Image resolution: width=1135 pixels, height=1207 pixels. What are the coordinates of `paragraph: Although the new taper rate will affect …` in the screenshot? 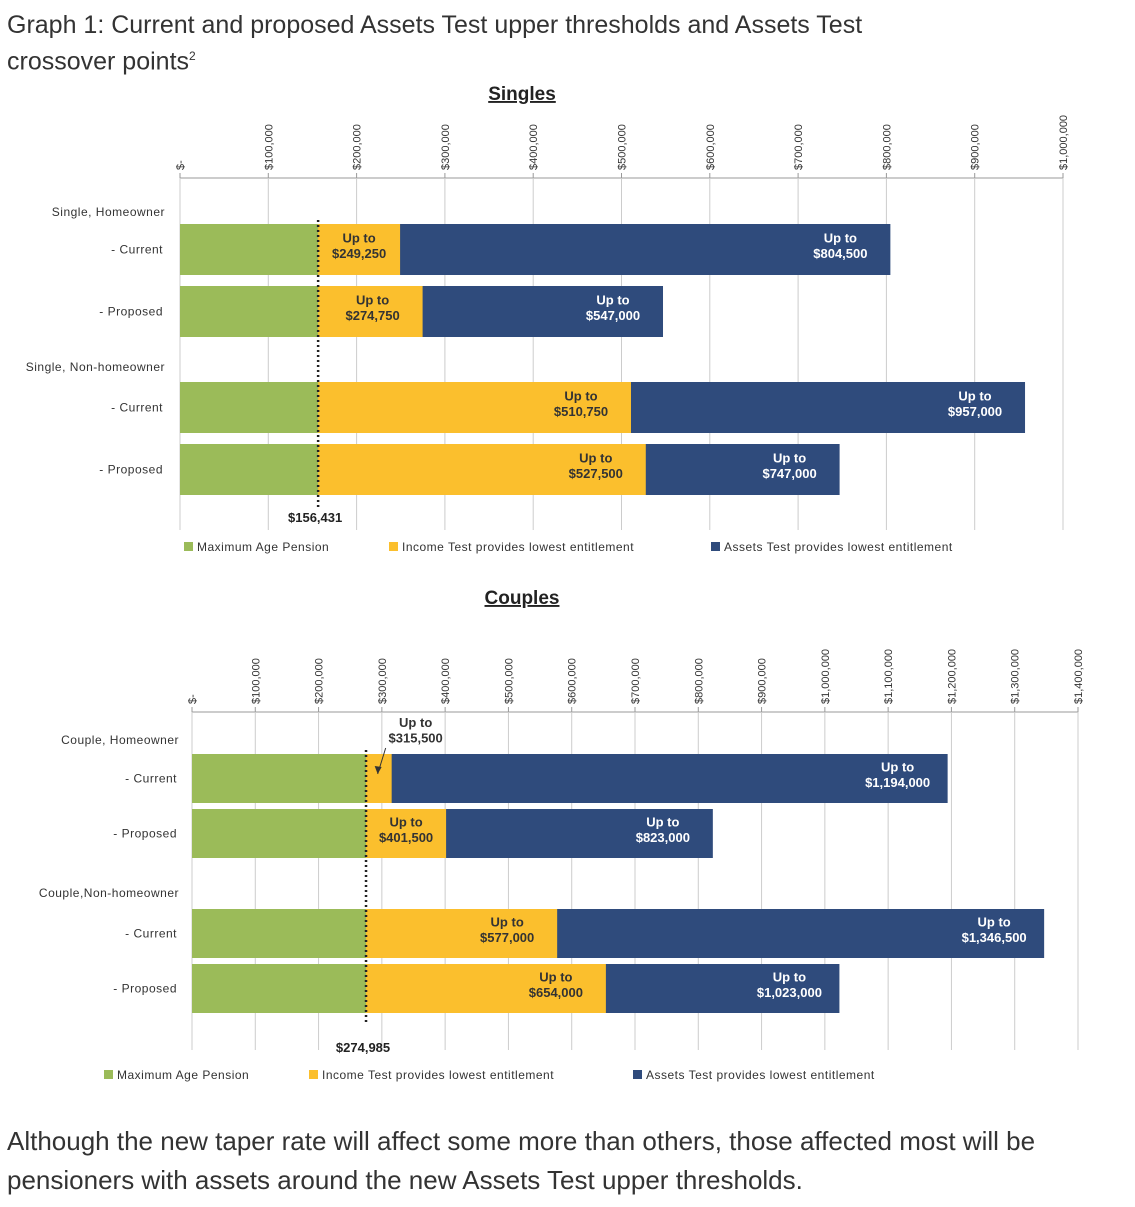 It's located at (521, 1160).